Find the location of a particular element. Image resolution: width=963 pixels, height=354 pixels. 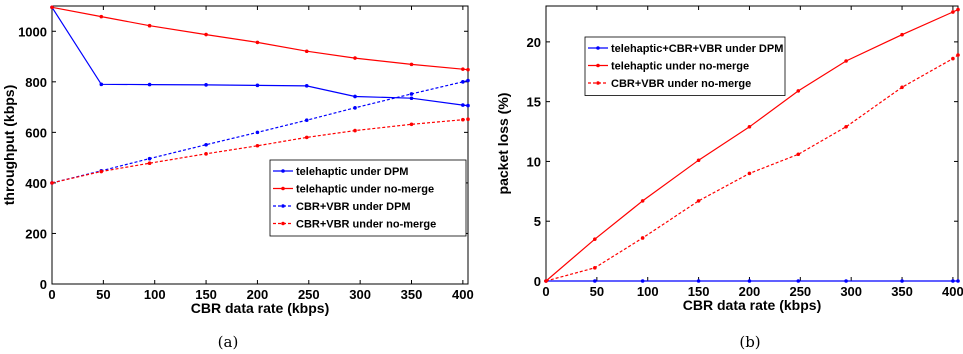

b-x-tick-label: 100 is located at coordinates (648, 291).